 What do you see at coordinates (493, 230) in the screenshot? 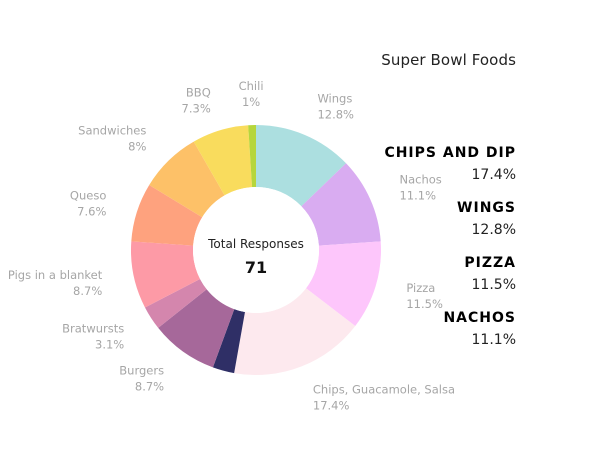
I see `highlight-value: 12.8%` at bounding box center [493, 230].